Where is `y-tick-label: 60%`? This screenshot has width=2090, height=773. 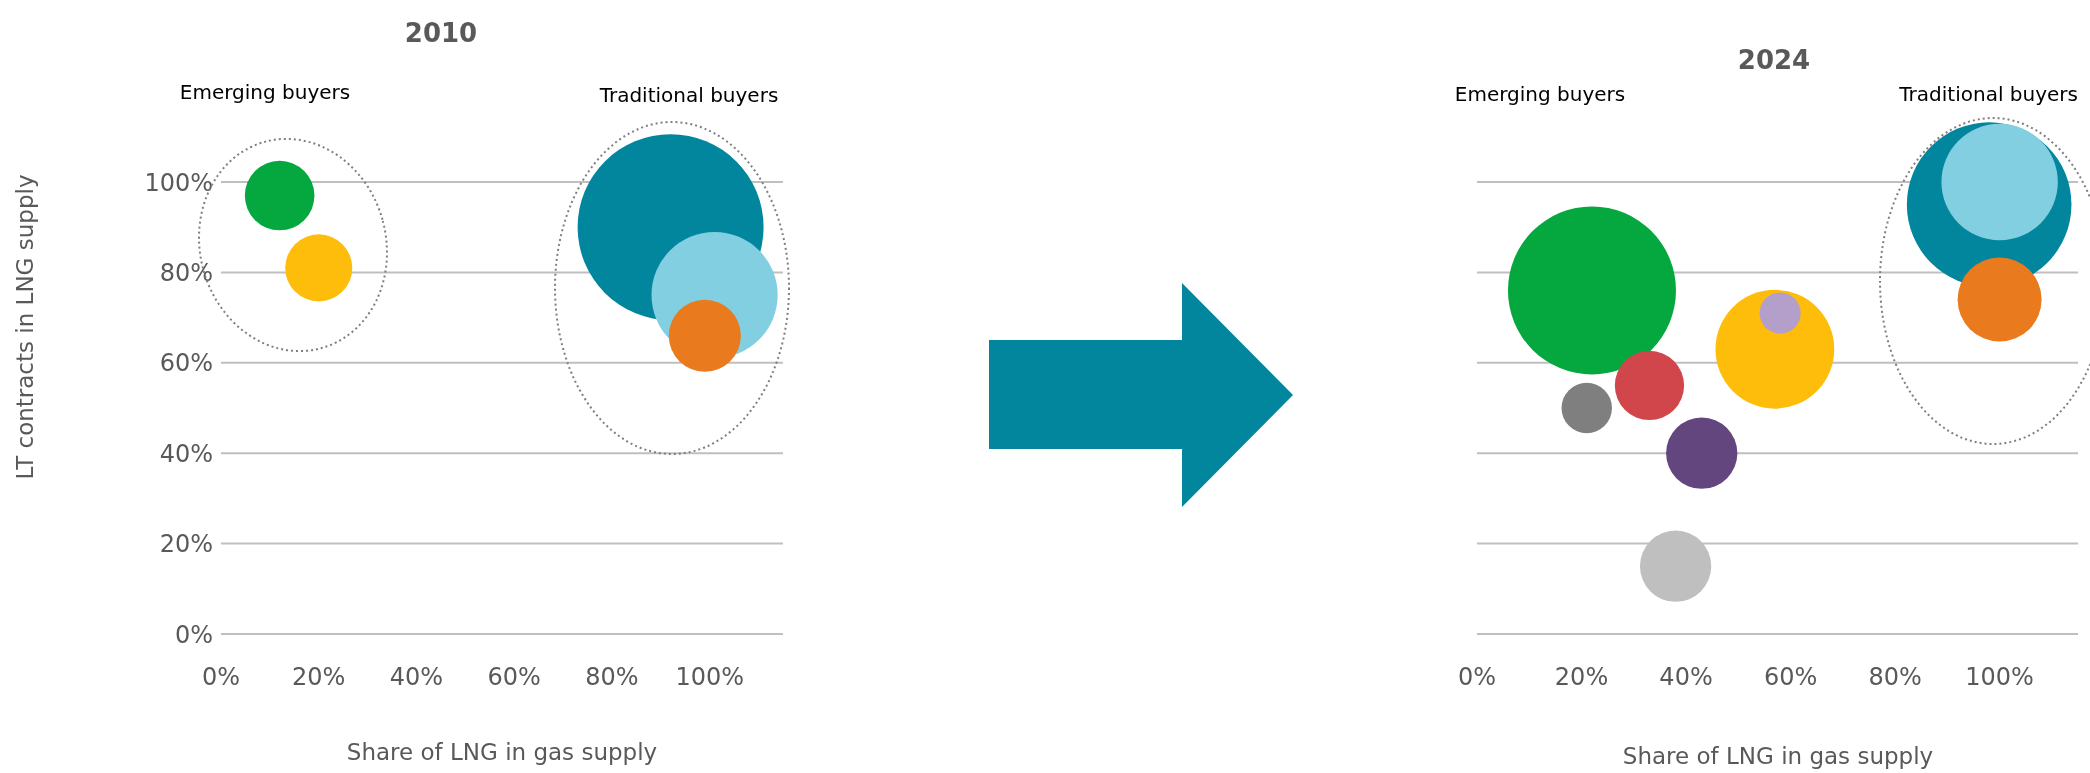 y-tick-label: 60% is located at coordinates (186, 363).